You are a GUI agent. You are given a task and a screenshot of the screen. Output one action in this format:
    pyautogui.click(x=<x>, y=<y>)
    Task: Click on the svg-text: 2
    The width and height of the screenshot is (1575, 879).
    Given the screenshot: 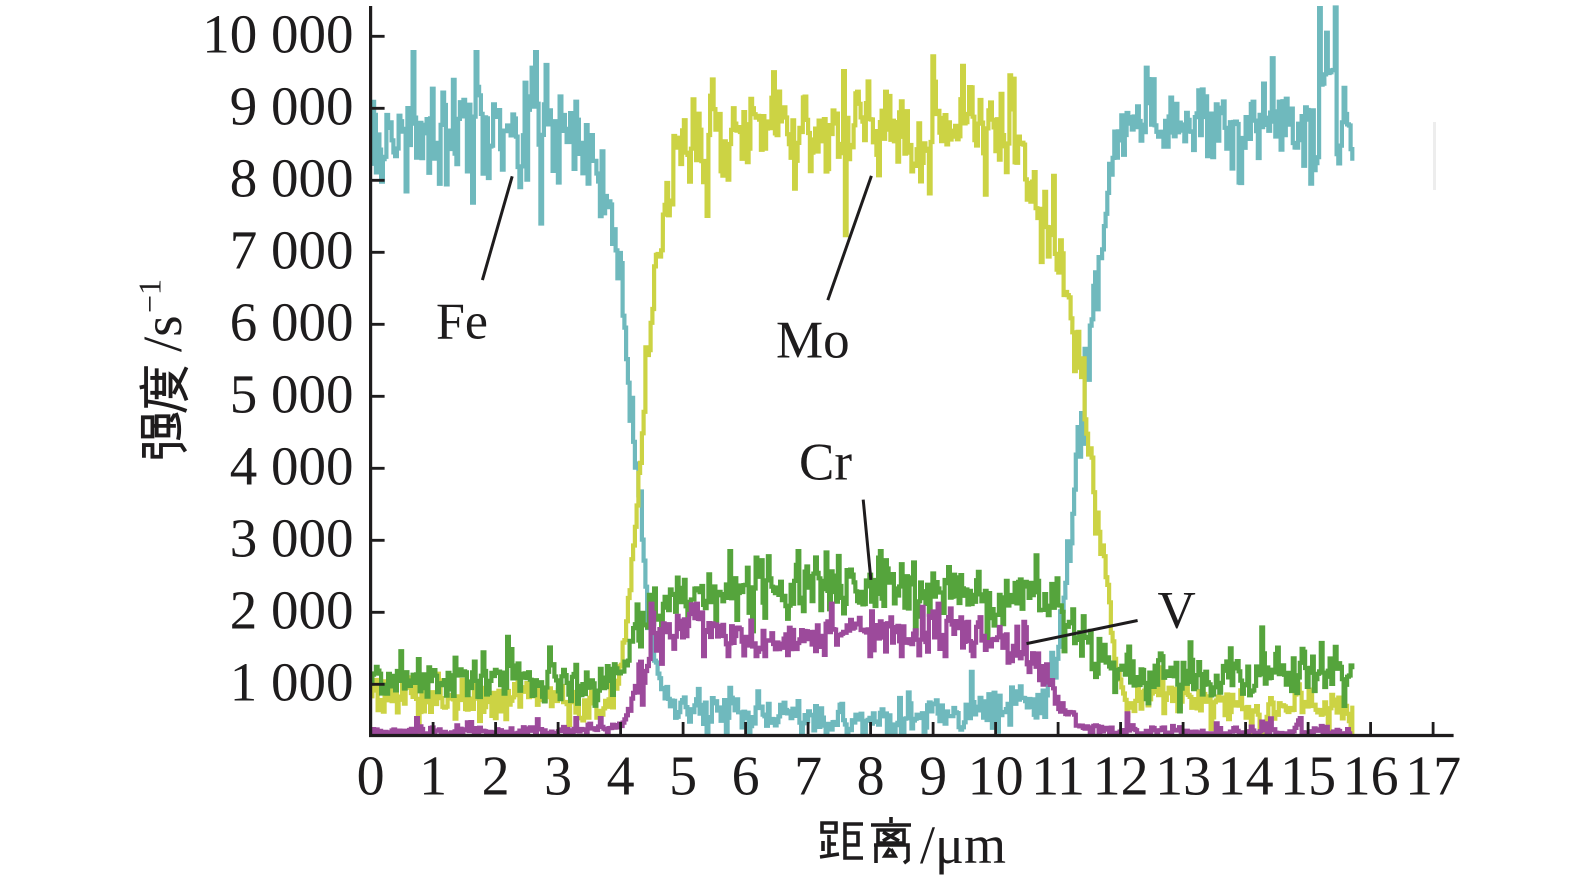 What is the action you would take?
    pyautogui.click(x=496, y=777)
    